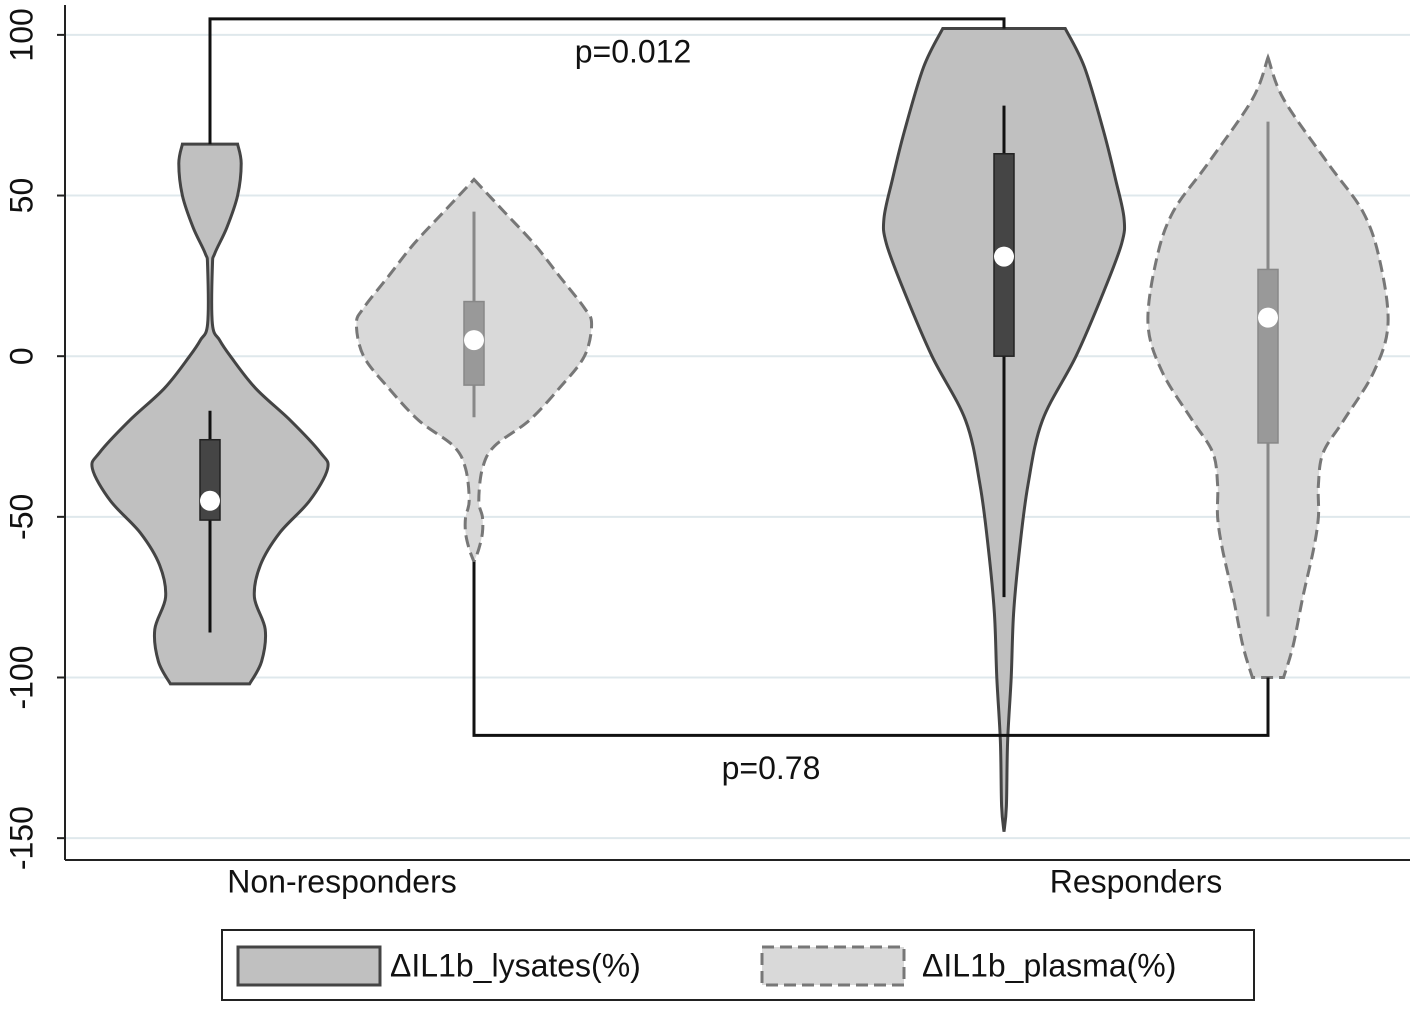 The height and width of the screenshot is (1009, 1418). What do you see at coordinates (21, 356) in the screenshot?
I see `y-tick-label: 0` at bounding box center [21, 356].